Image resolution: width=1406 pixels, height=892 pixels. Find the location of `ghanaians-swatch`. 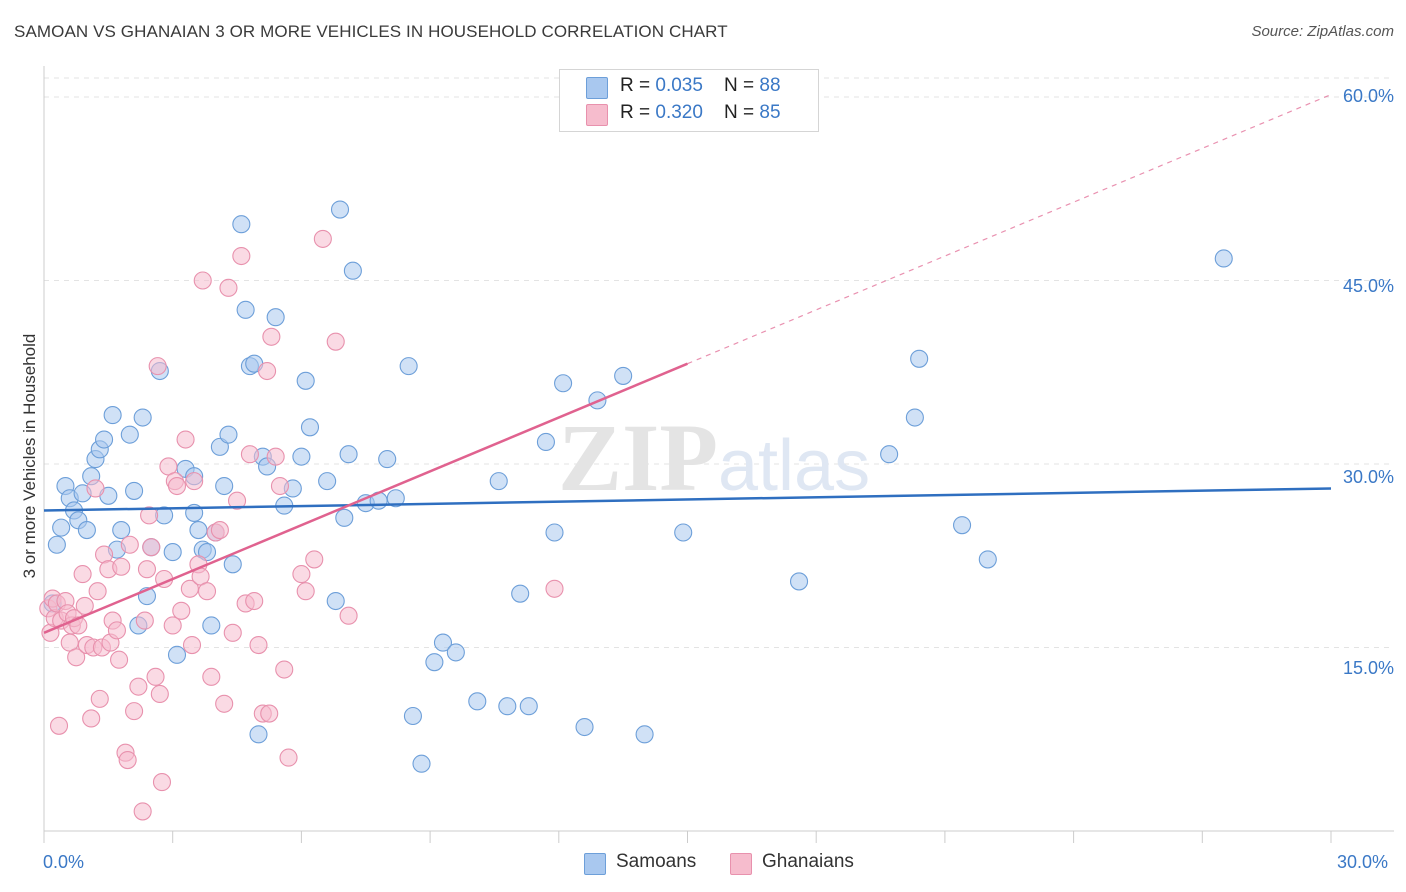

ghanaians-swatch is located at coordinates (597, 115).